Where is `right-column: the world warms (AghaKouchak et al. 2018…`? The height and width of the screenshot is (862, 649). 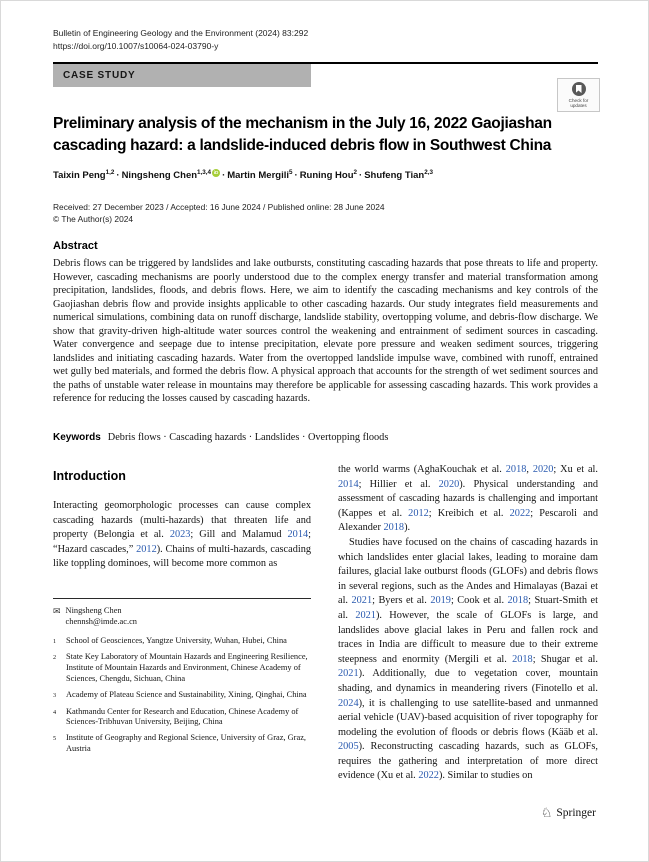 right-column: the world warms (AghaKouchak et al. 2018… is located at coordinates (468, 623).